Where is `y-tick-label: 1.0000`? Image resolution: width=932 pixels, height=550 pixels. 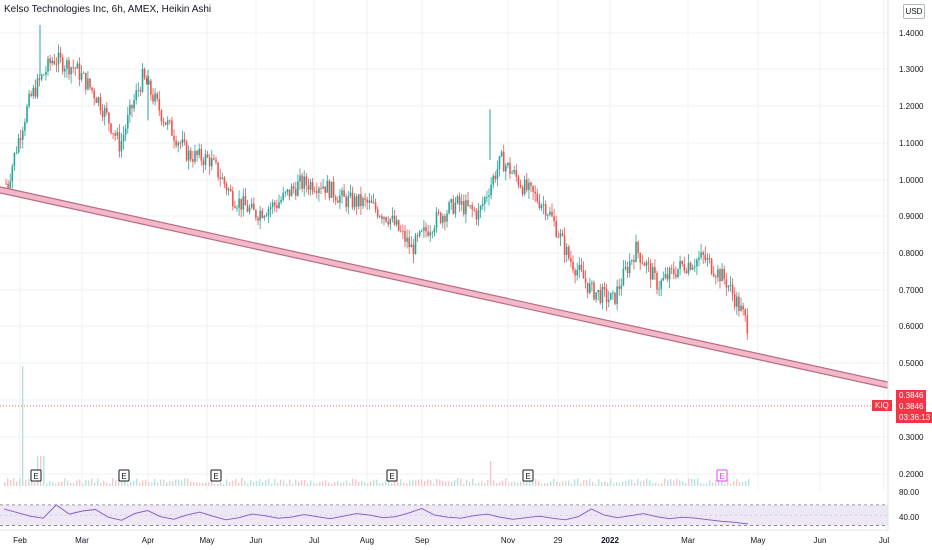
y-tick-label: 1.0000 is located at coordinates (911, 180).